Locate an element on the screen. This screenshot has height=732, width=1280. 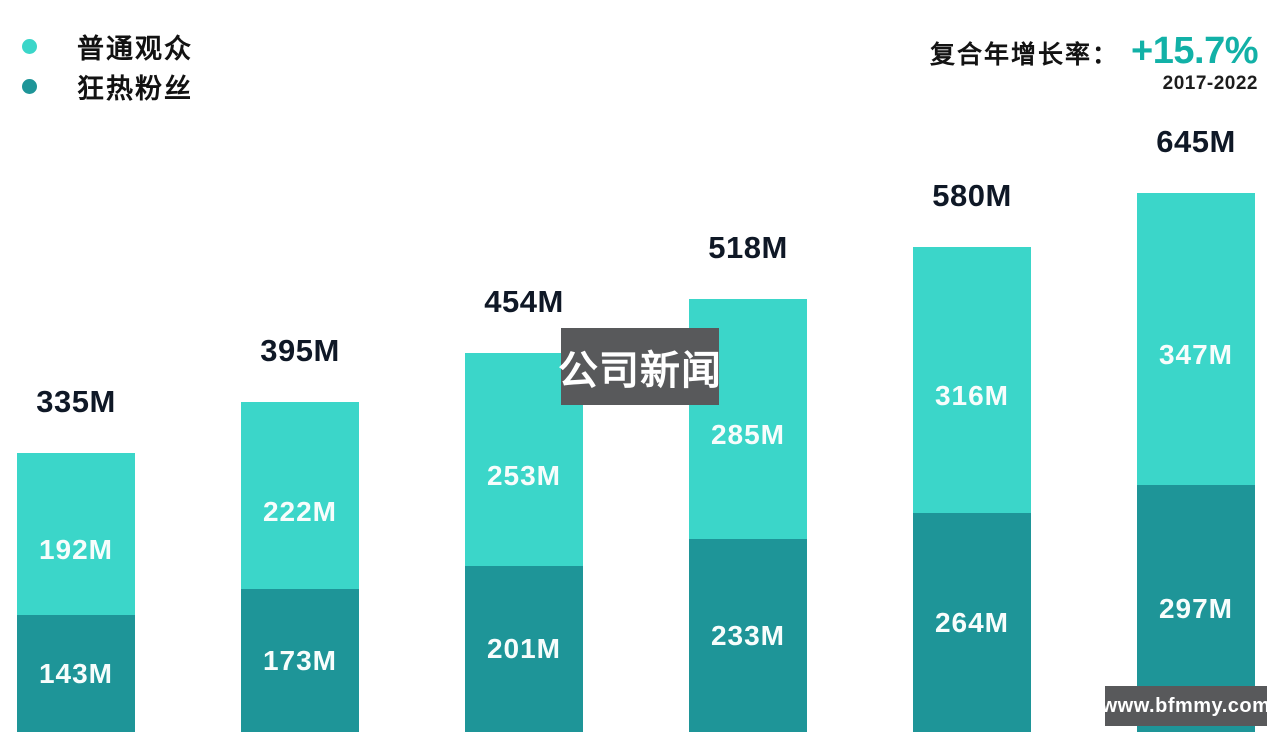
bar-segment-general-audience: 347M is located at coordinates (1196, 339).